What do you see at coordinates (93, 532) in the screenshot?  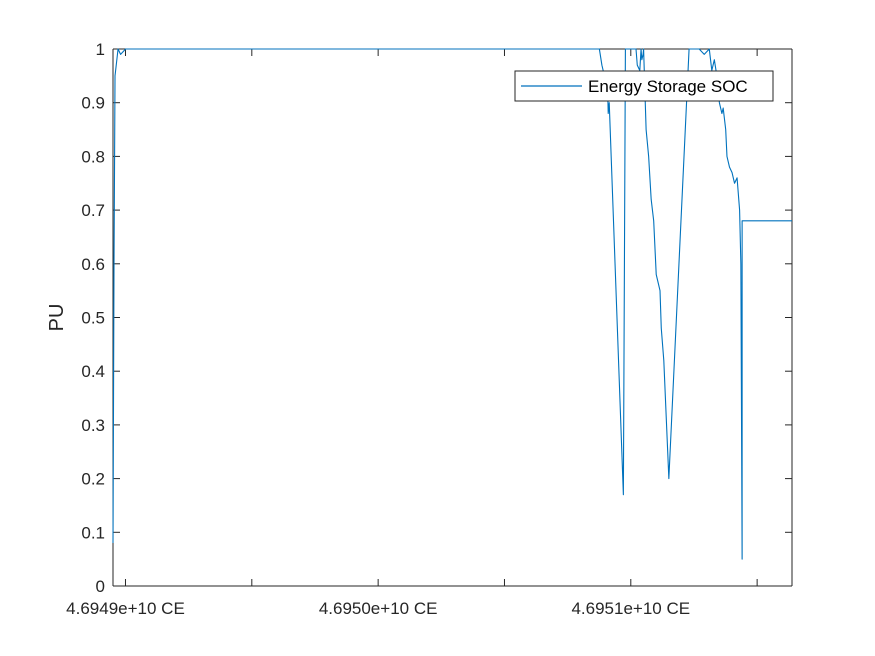 I see `y-tick-label: 0.1` at bounding box center [93, 532].